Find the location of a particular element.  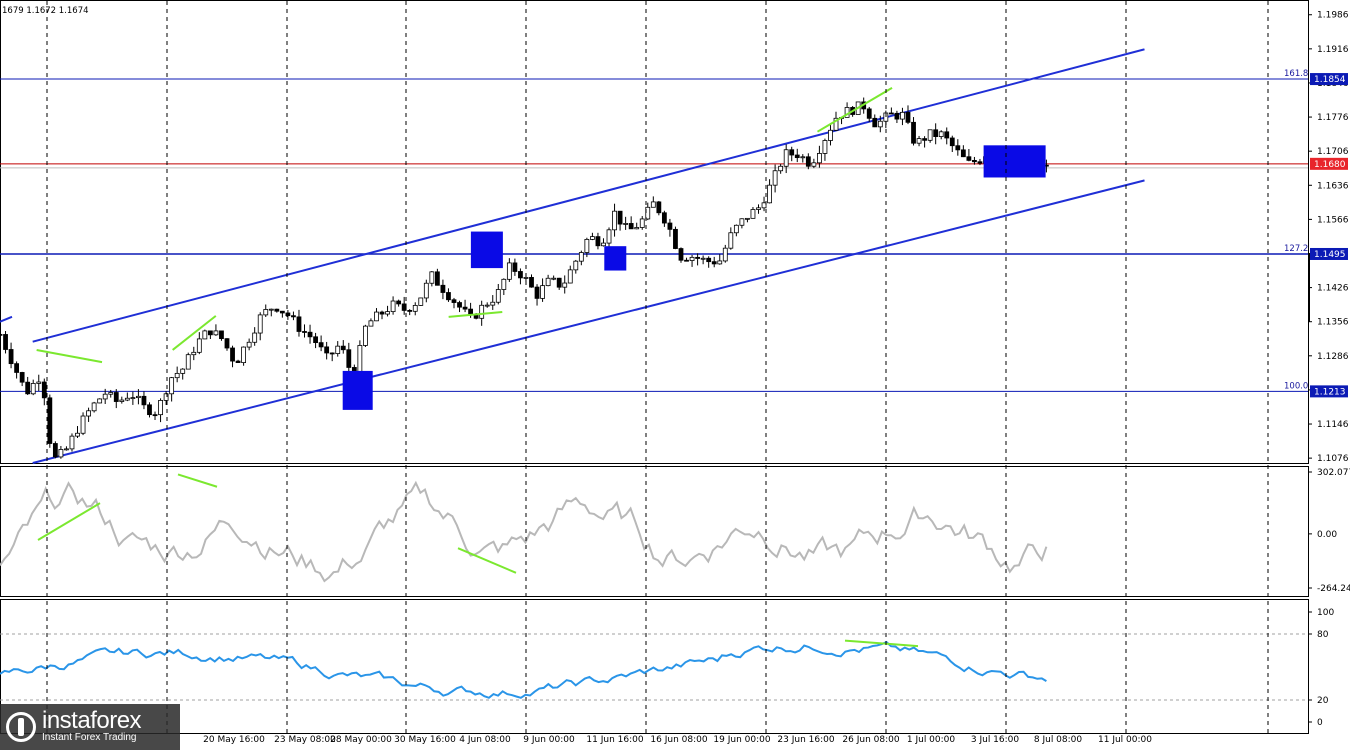

watermark-tagline: Instant Forex Trading is located at coordinates (89, 737).